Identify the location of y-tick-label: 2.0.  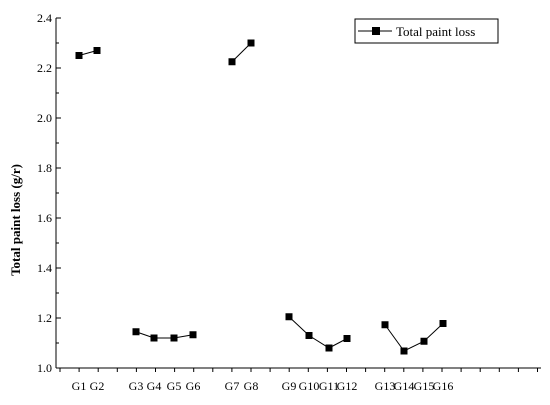
(44, 118).